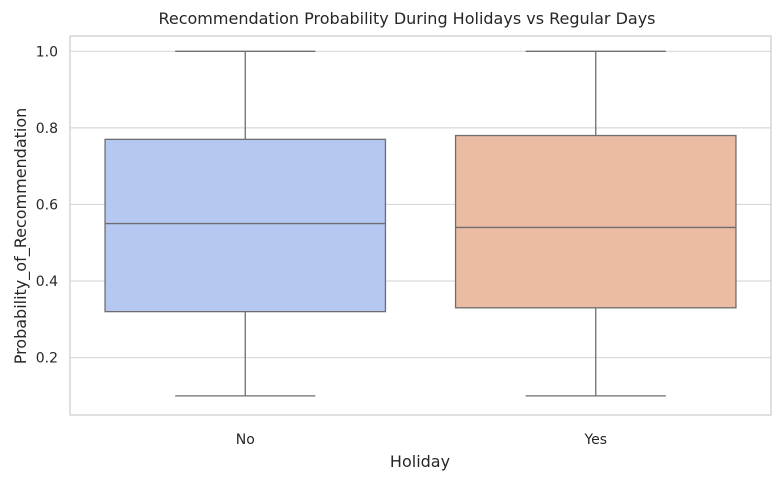  I want to click on y-tick-label: 0.8, so click(47, 129).